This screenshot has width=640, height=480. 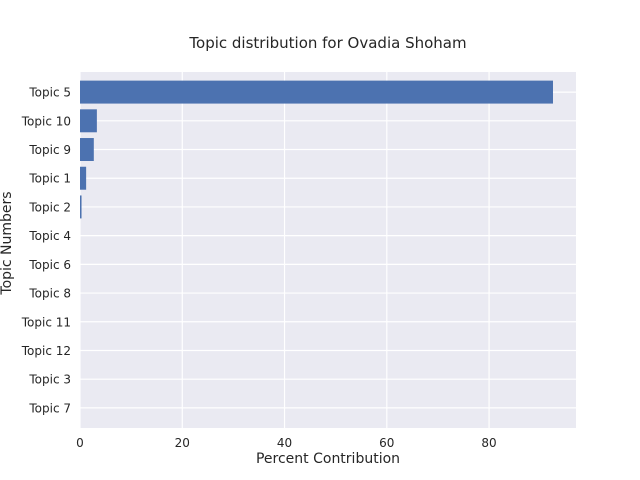 I want to click on y-tick-label: Topic 8, so click(x=49, y=294).